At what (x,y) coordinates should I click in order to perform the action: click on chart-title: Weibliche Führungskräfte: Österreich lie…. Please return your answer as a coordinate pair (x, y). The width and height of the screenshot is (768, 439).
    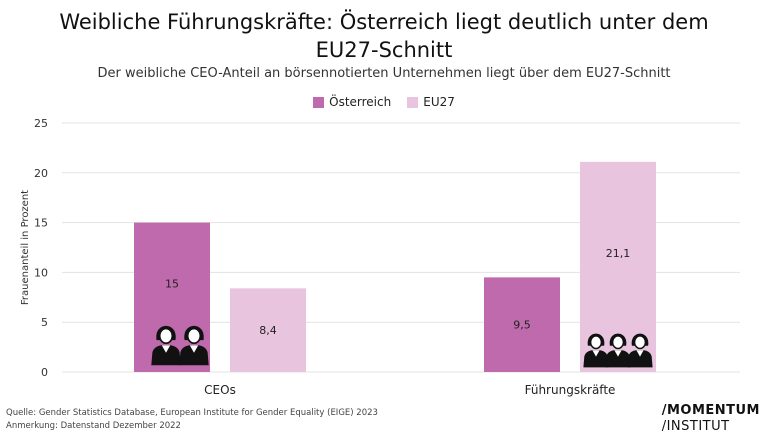
    Looking at the image, I should click on (384, 36).